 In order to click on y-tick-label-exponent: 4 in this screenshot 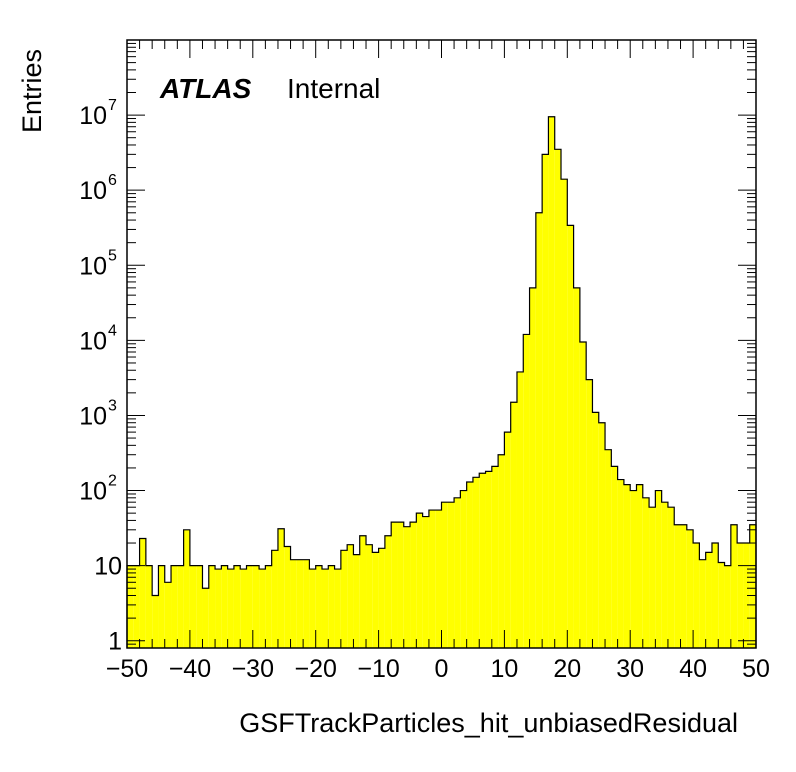, I will do `click(112, 330)`.